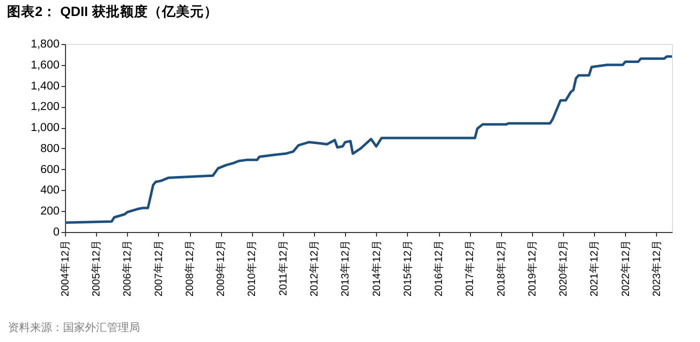 The image size is (700, 342). I want to click on x-tick-label: 2012年12月, so click(314, 268).